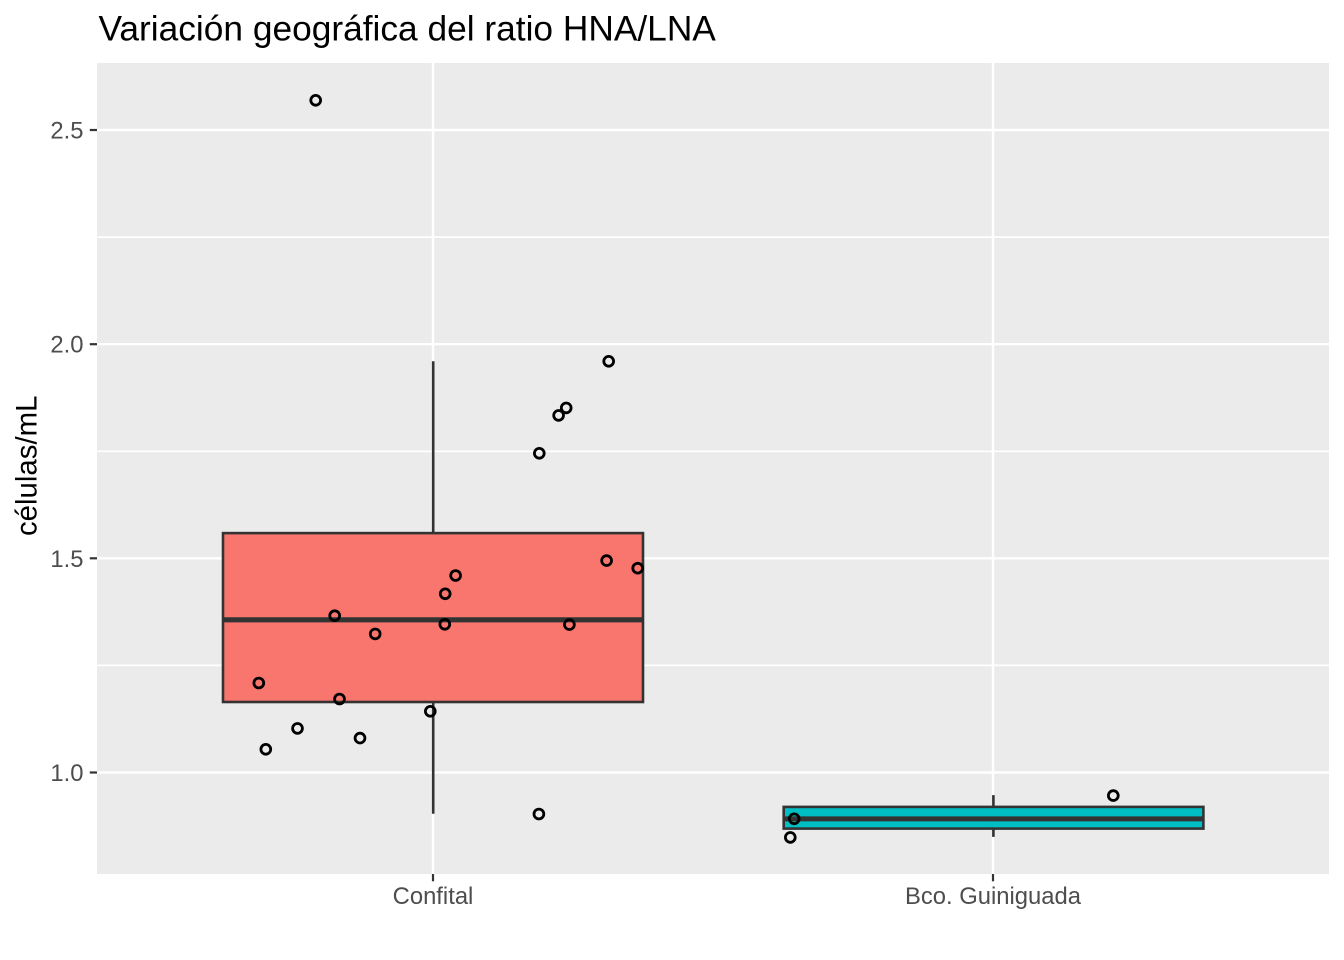  I want to click on svg-text: 2.0, so click(66, 345).